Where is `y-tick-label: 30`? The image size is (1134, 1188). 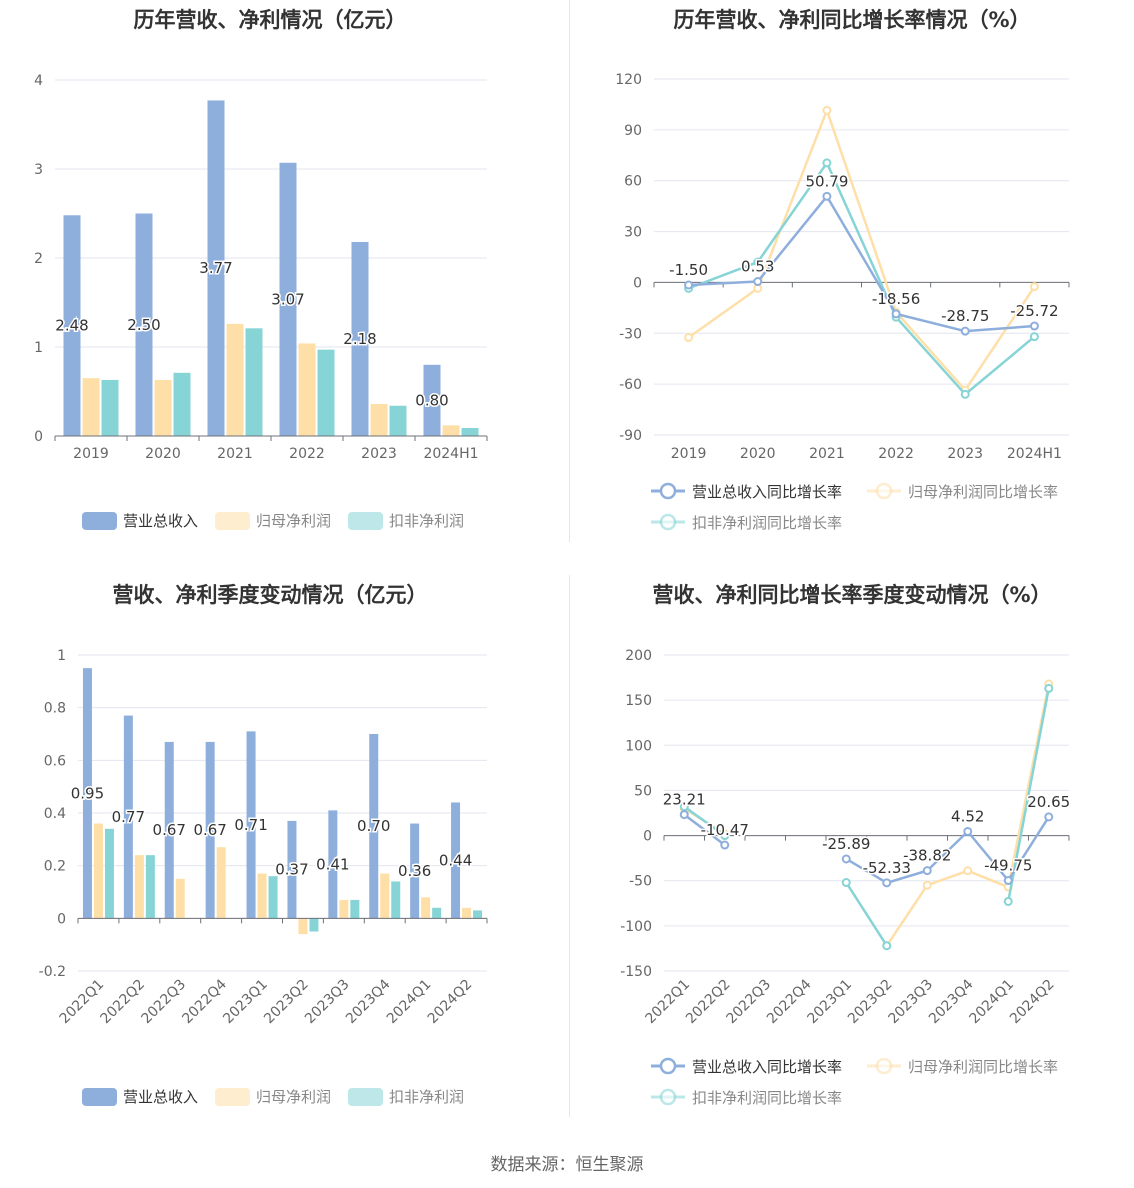 y-tick-label: 30 is located at coordinates (633, 233).